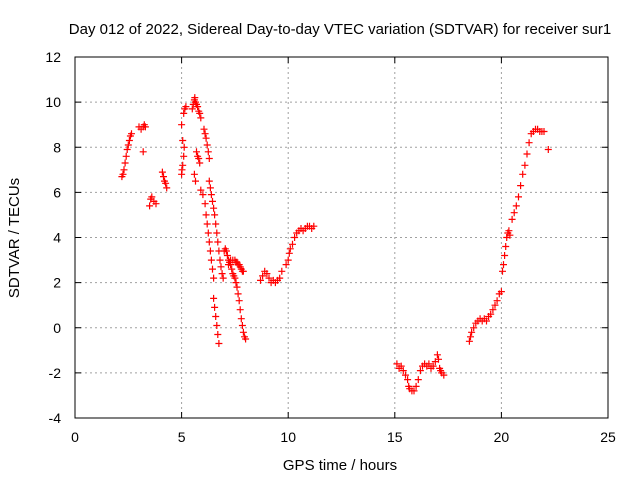 This screenshot has height=480, width=640. I want to click on x-tick-label: 20, so click(502, 437).